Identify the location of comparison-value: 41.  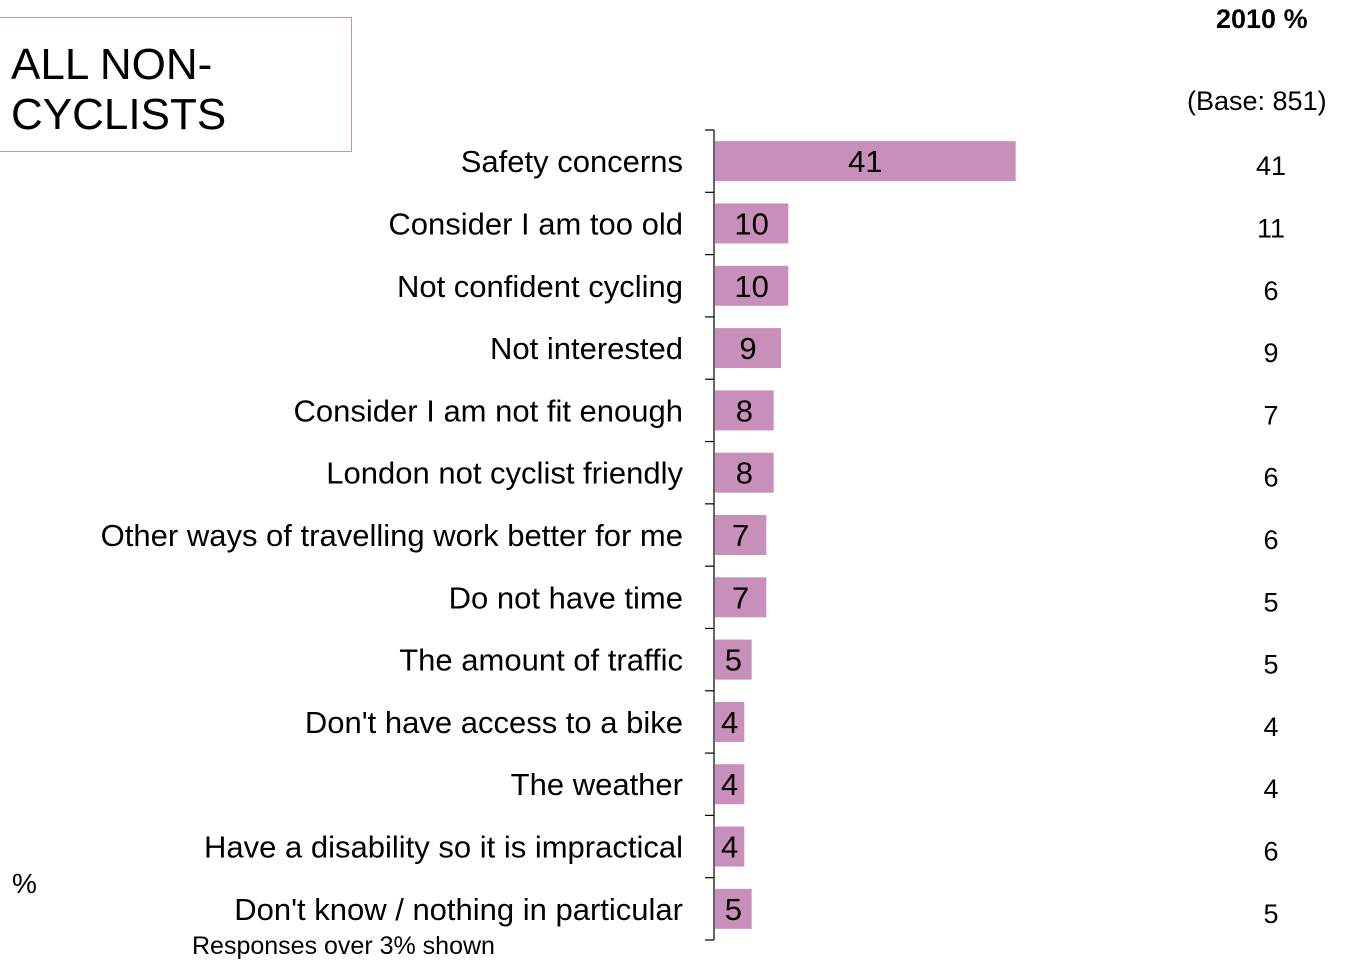
(1271, 166).